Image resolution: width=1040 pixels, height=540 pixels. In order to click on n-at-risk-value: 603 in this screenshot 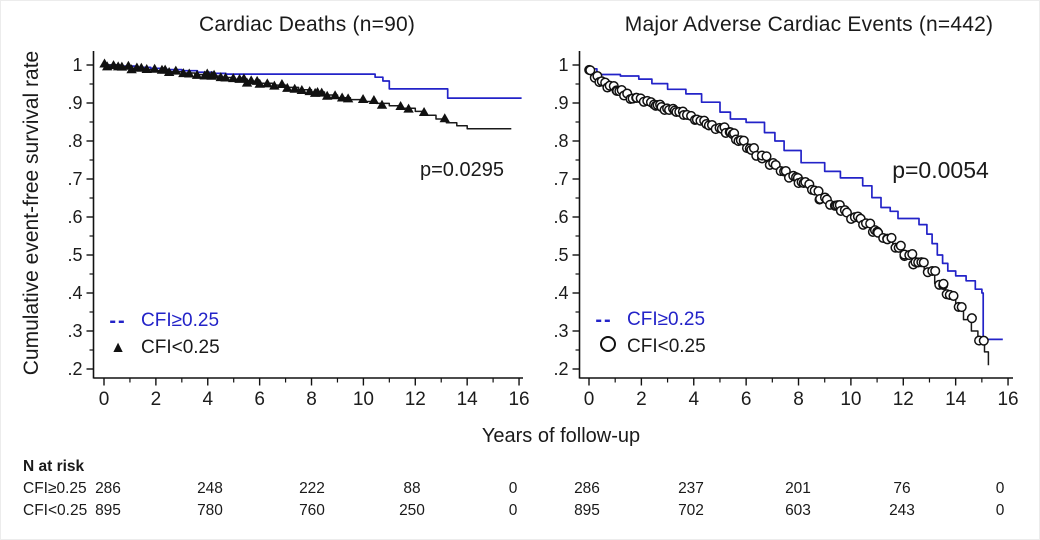, I will do `click(798, 510)`.